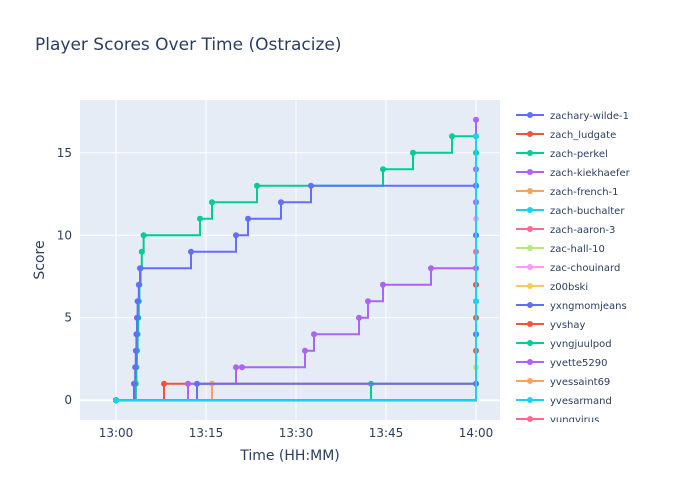  Describe the element at coordinates (577, 249) in the screenshot. I see `legend-item-label: zac-hall-10` at that location.